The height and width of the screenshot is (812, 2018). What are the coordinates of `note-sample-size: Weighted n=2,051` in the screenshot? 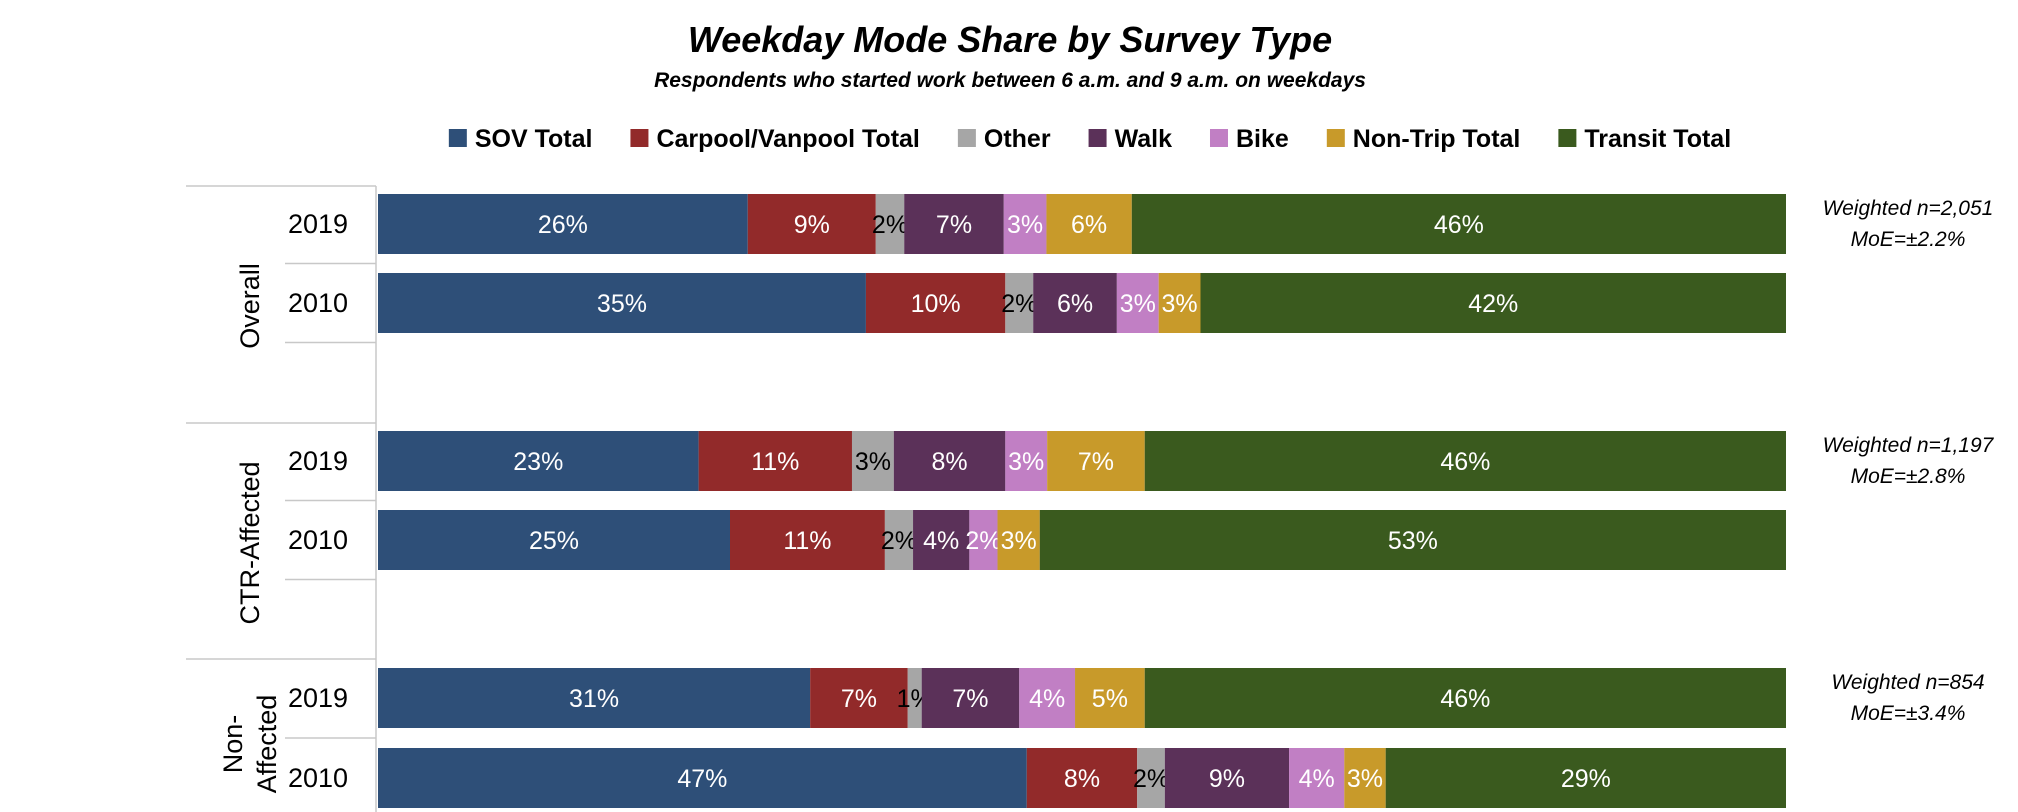 It's located at (1908, 208).